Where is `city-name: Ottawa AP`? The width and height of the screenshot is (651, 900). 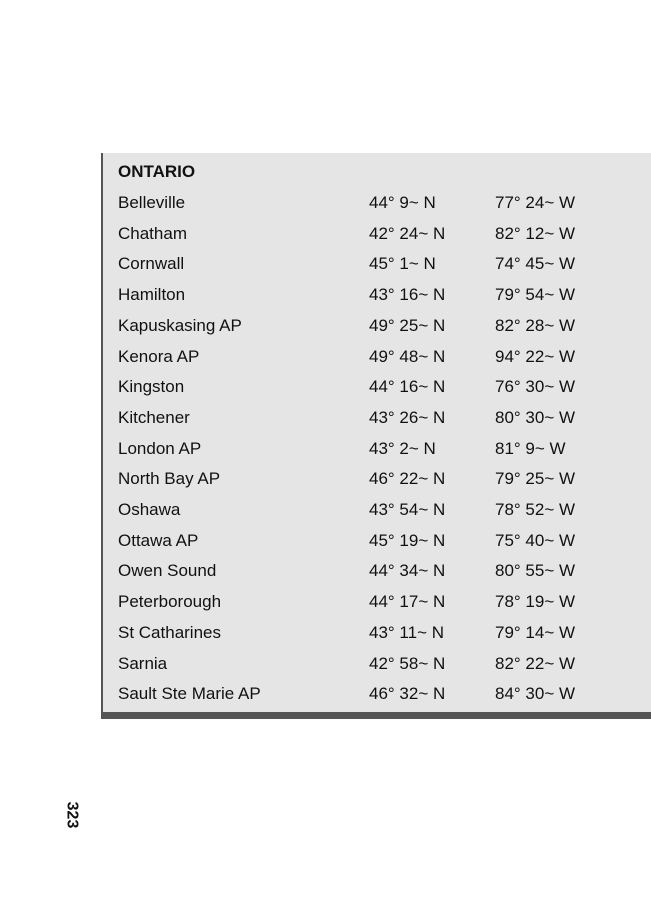
city-name: Ottawa AP is located at coordinates (158, 540).